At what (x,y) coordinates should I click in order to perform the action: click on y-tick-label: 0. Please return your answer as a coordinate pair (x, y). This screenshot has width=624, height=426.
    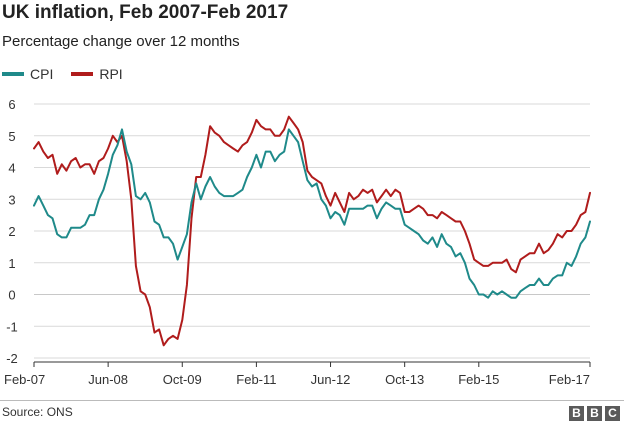
    Looking at the image, I should click on (11, 295).